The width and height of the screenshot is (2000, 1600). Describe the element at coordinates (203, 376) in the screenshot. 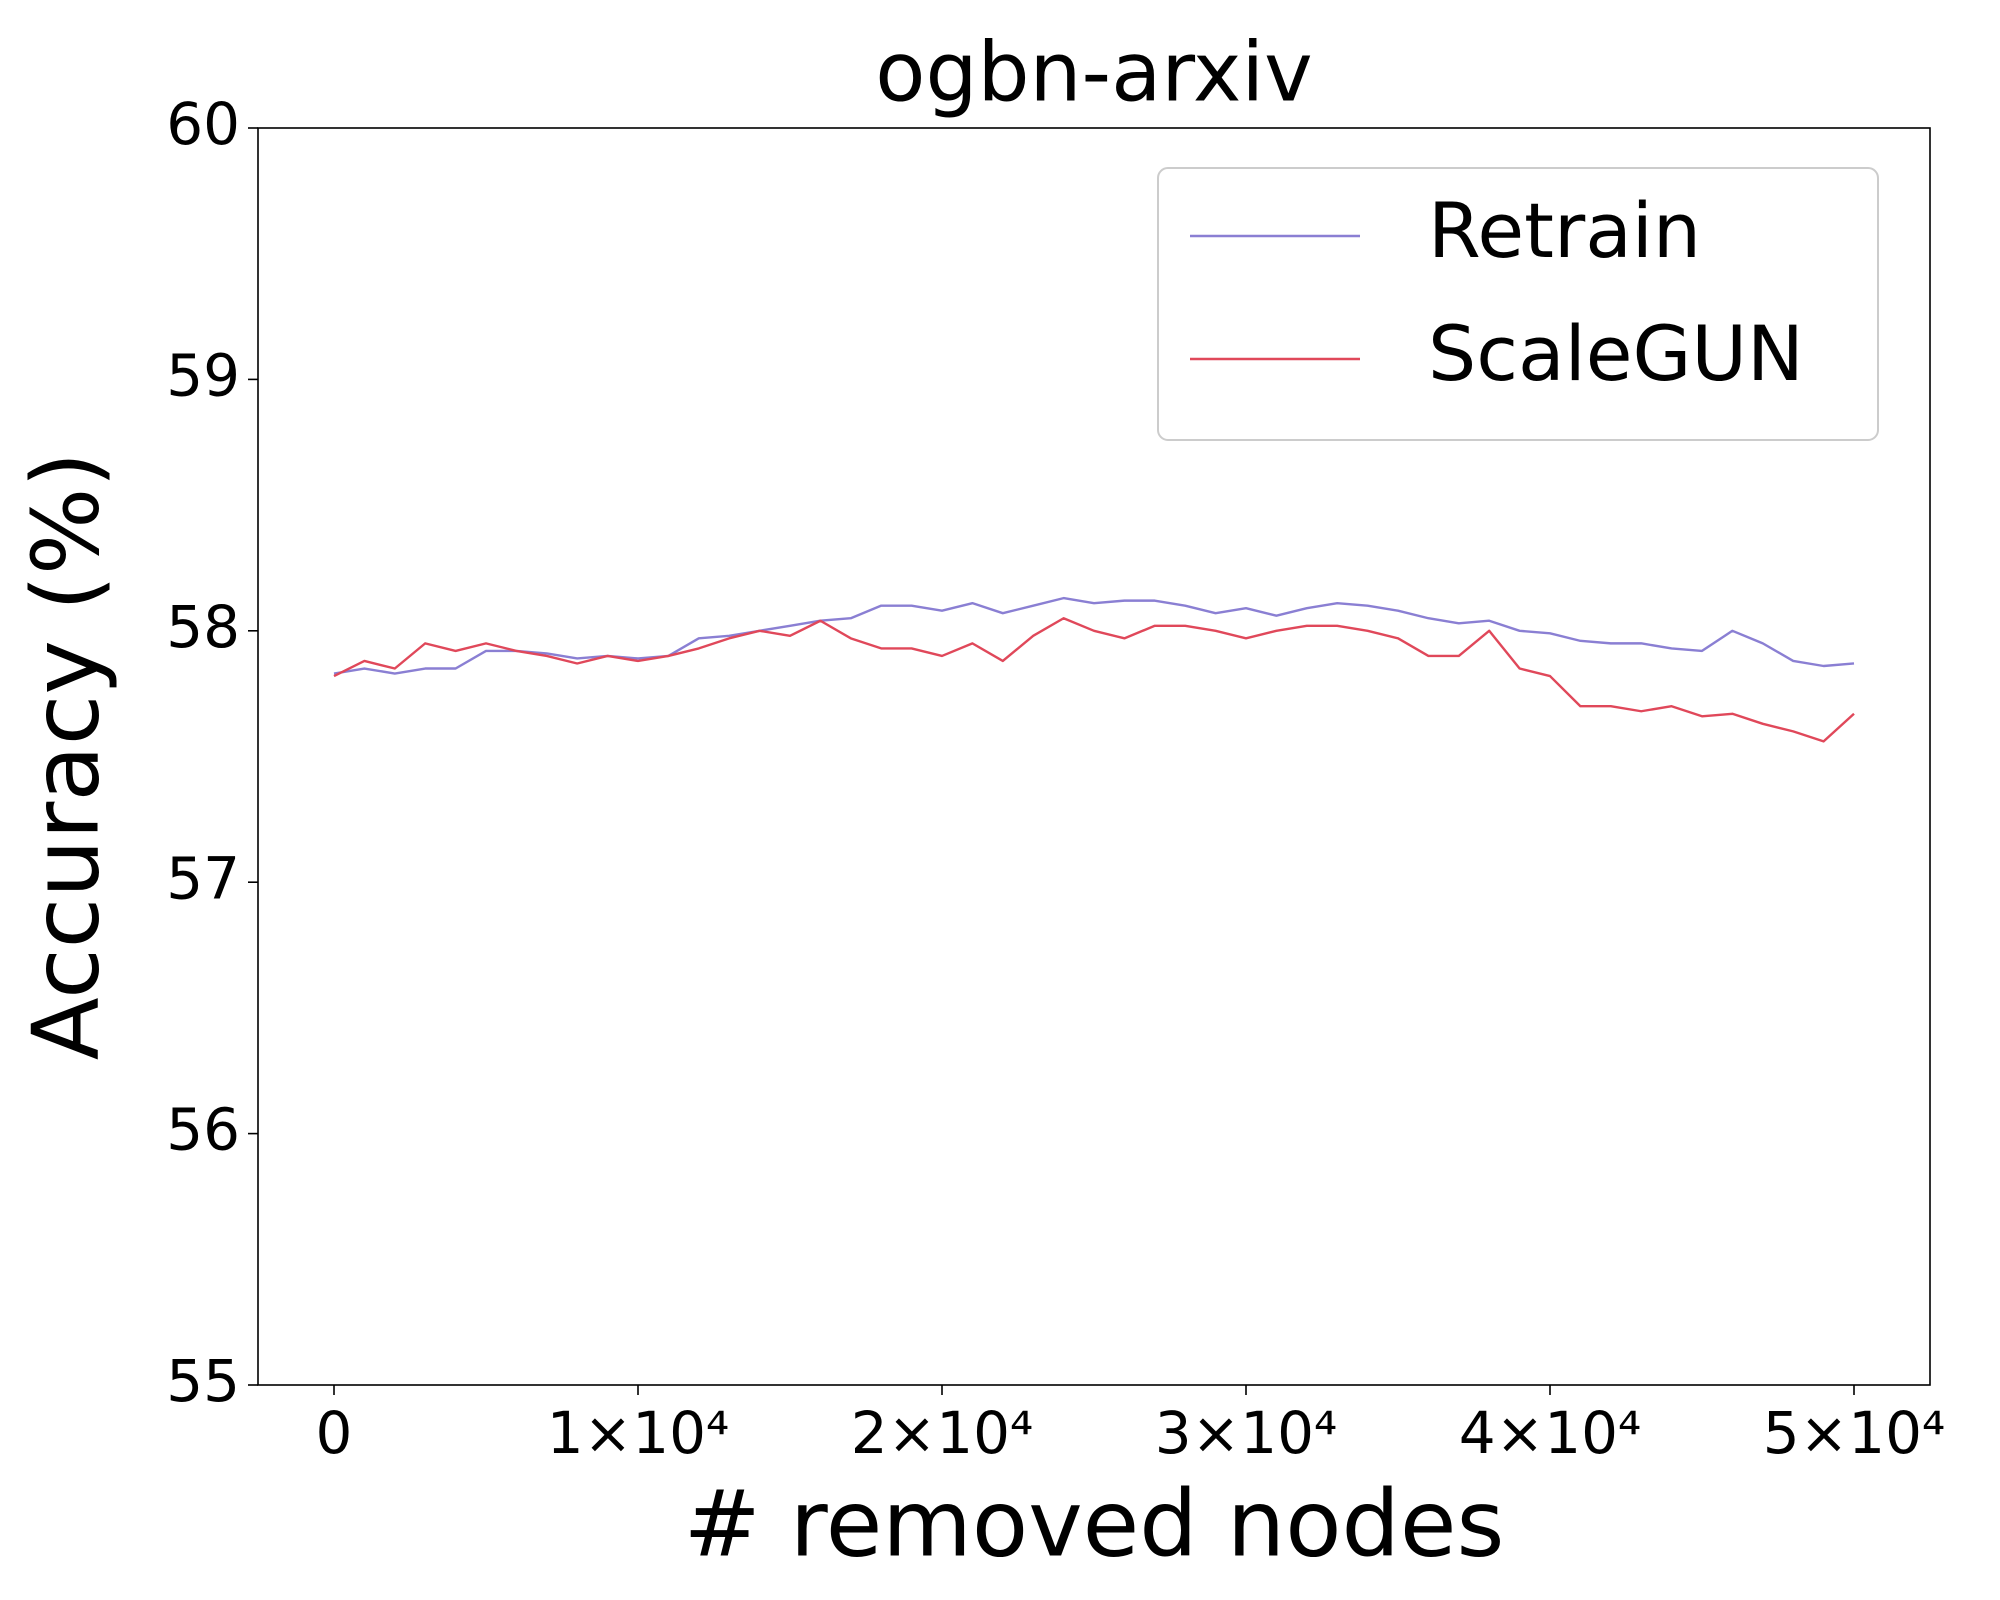

I see `y-tick-label: 59` at that location.